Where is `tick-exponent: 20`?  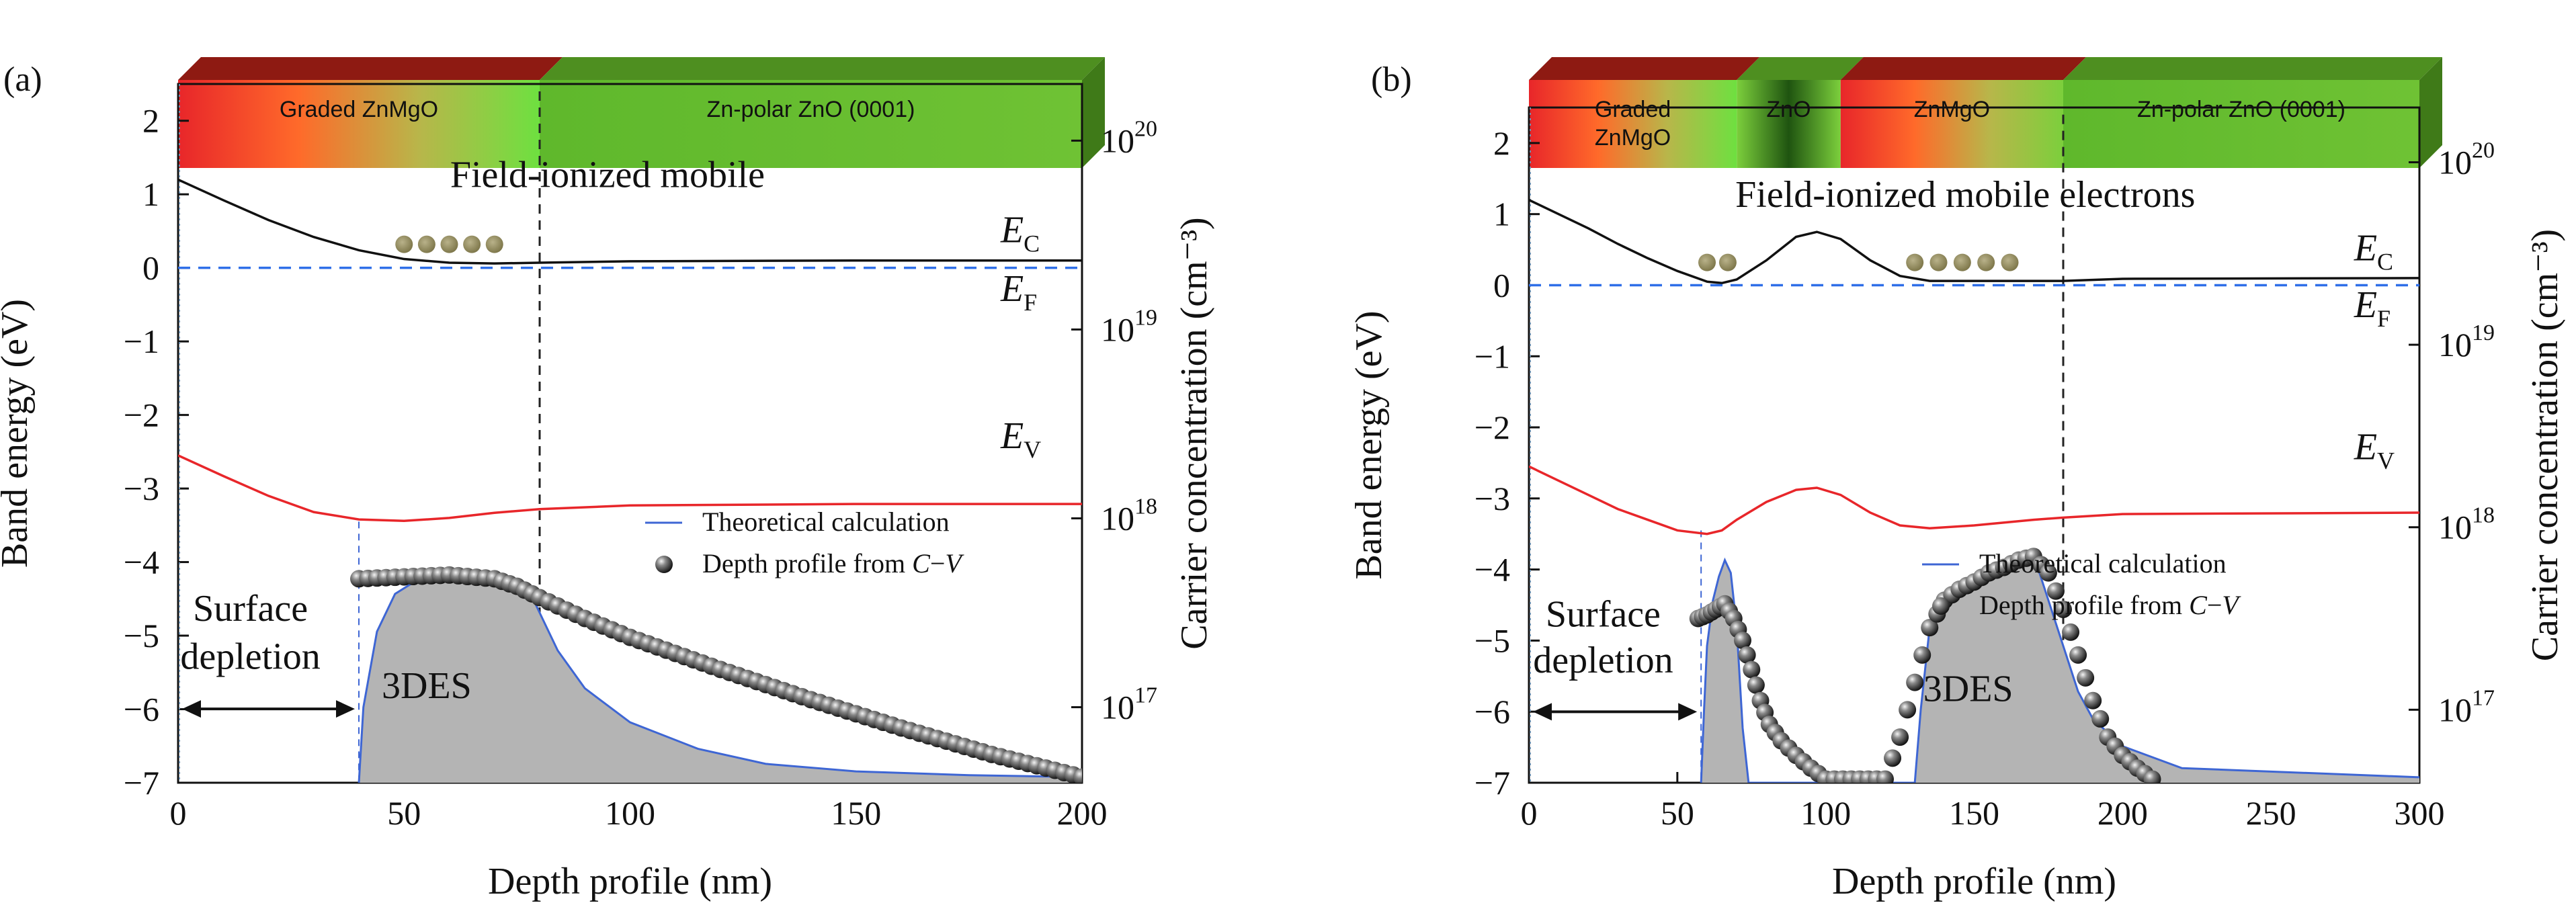
tick-exponent: 20 is located at coordinates (2483, 150).